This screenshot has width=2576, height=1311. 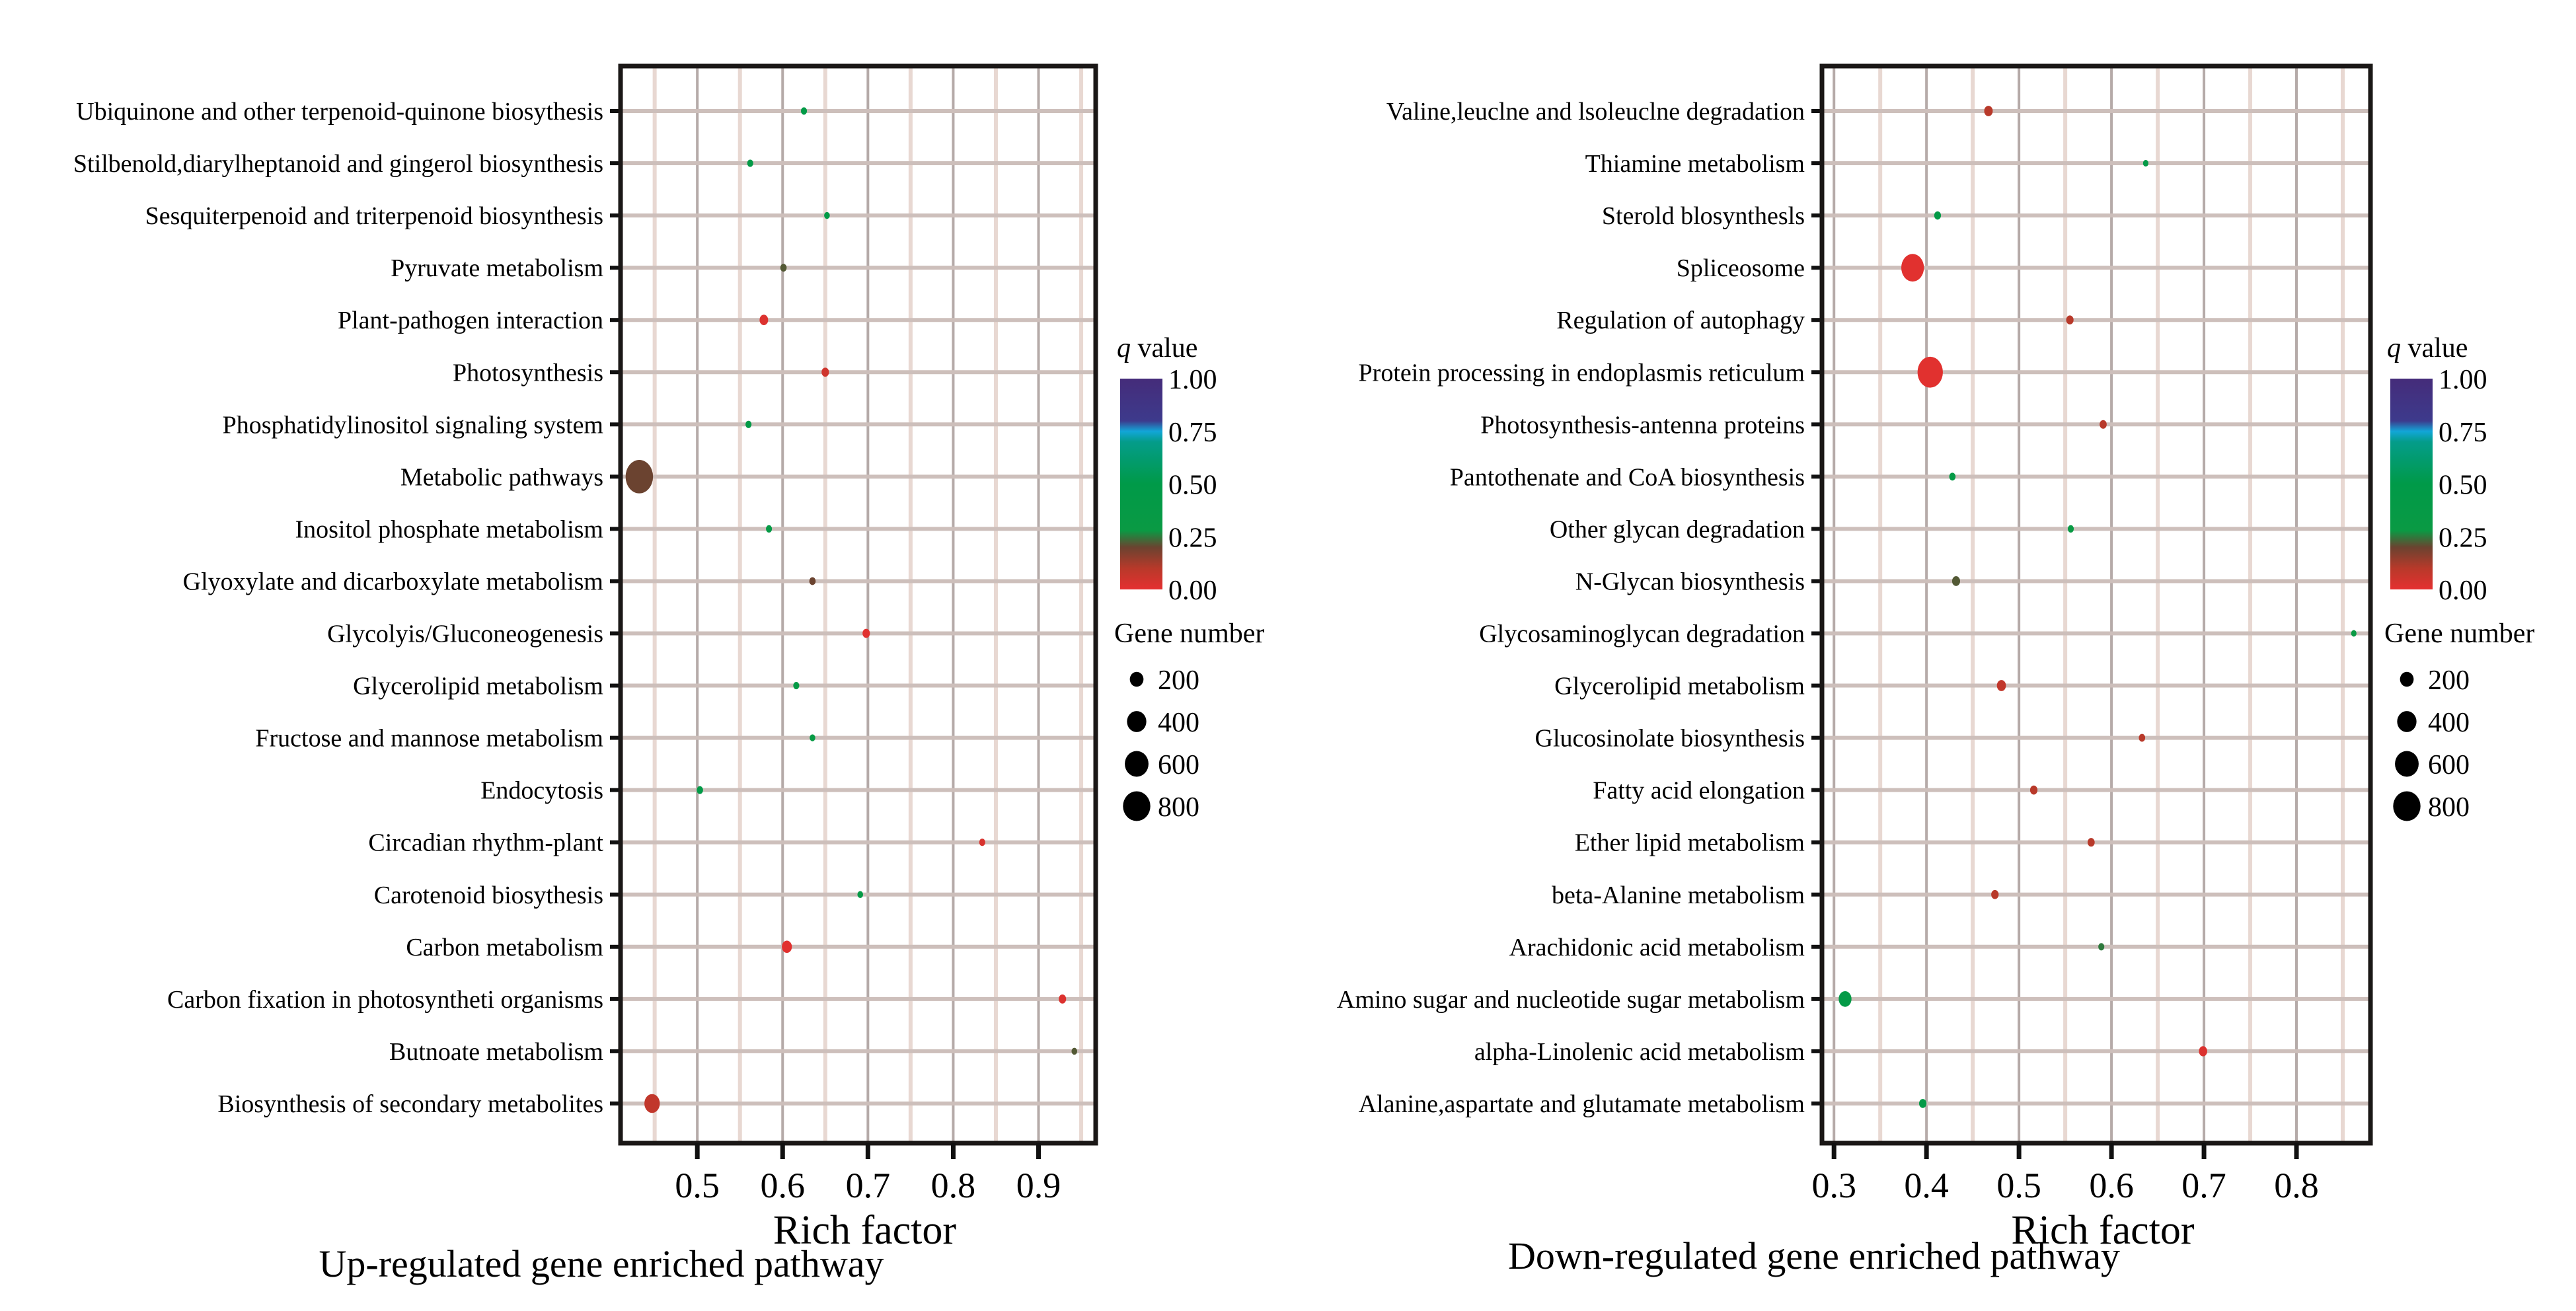 What do you see at coordinates (1657, 947) in the screenshot?
I see `y-tick-label: Arachidonic acid metabolism` at bounding box center [1657, 947].